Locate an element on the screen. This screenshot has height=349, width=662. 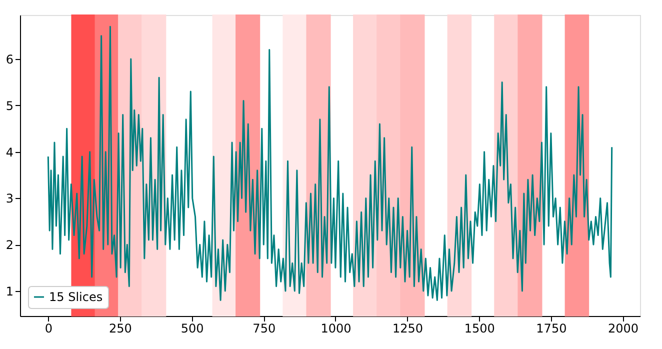
x-tick-label: 1500 is located at coordinates (479, 329).